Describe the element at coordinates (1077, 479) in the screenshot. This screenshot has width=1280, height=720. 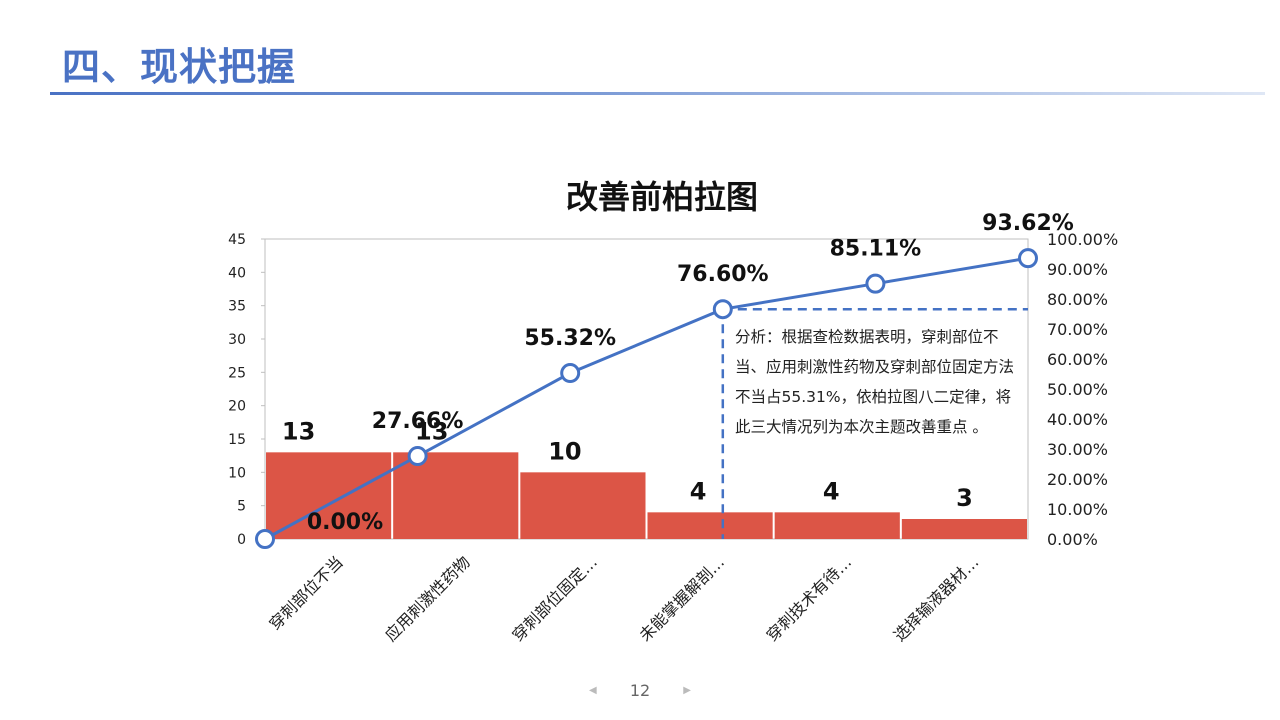
I see `right-axis-tick-label: 20.00%` at that location.